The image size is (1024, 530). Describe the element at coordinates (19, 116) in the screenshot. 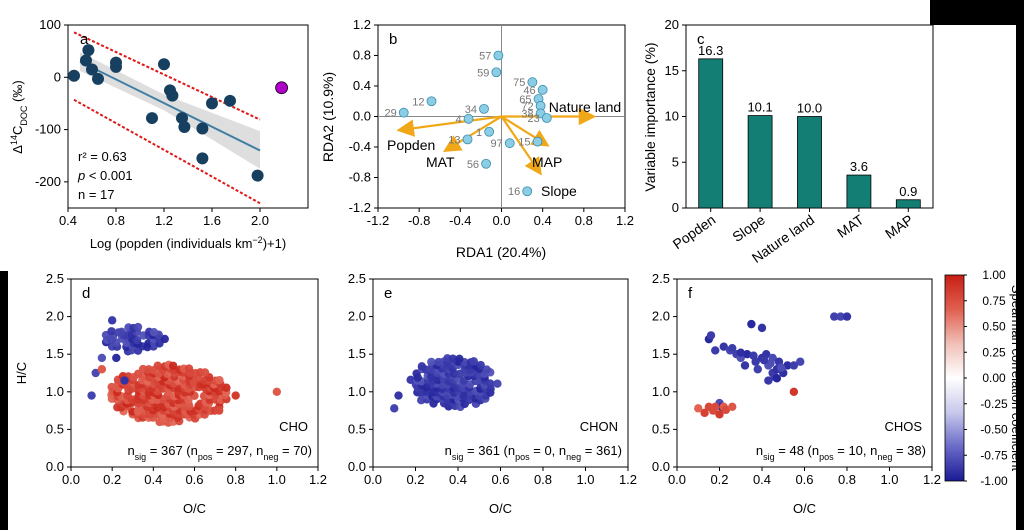

I see `y-axis-title: Δ14CDOC (‰)` at that location.